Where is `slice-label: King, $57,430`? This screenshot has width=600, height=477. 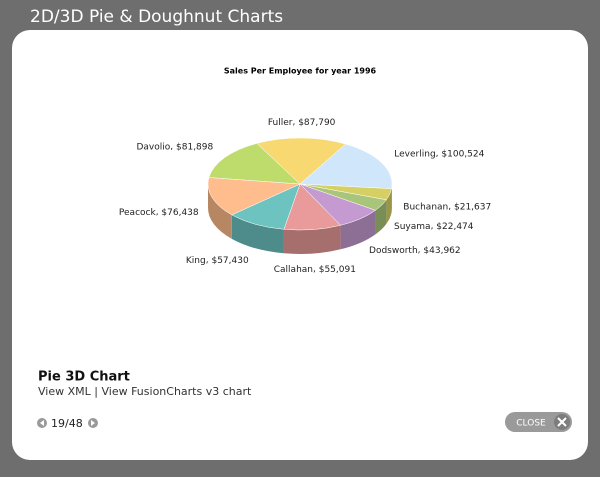
slice-label: King, $57,430 is located at coordinates (217, 260).